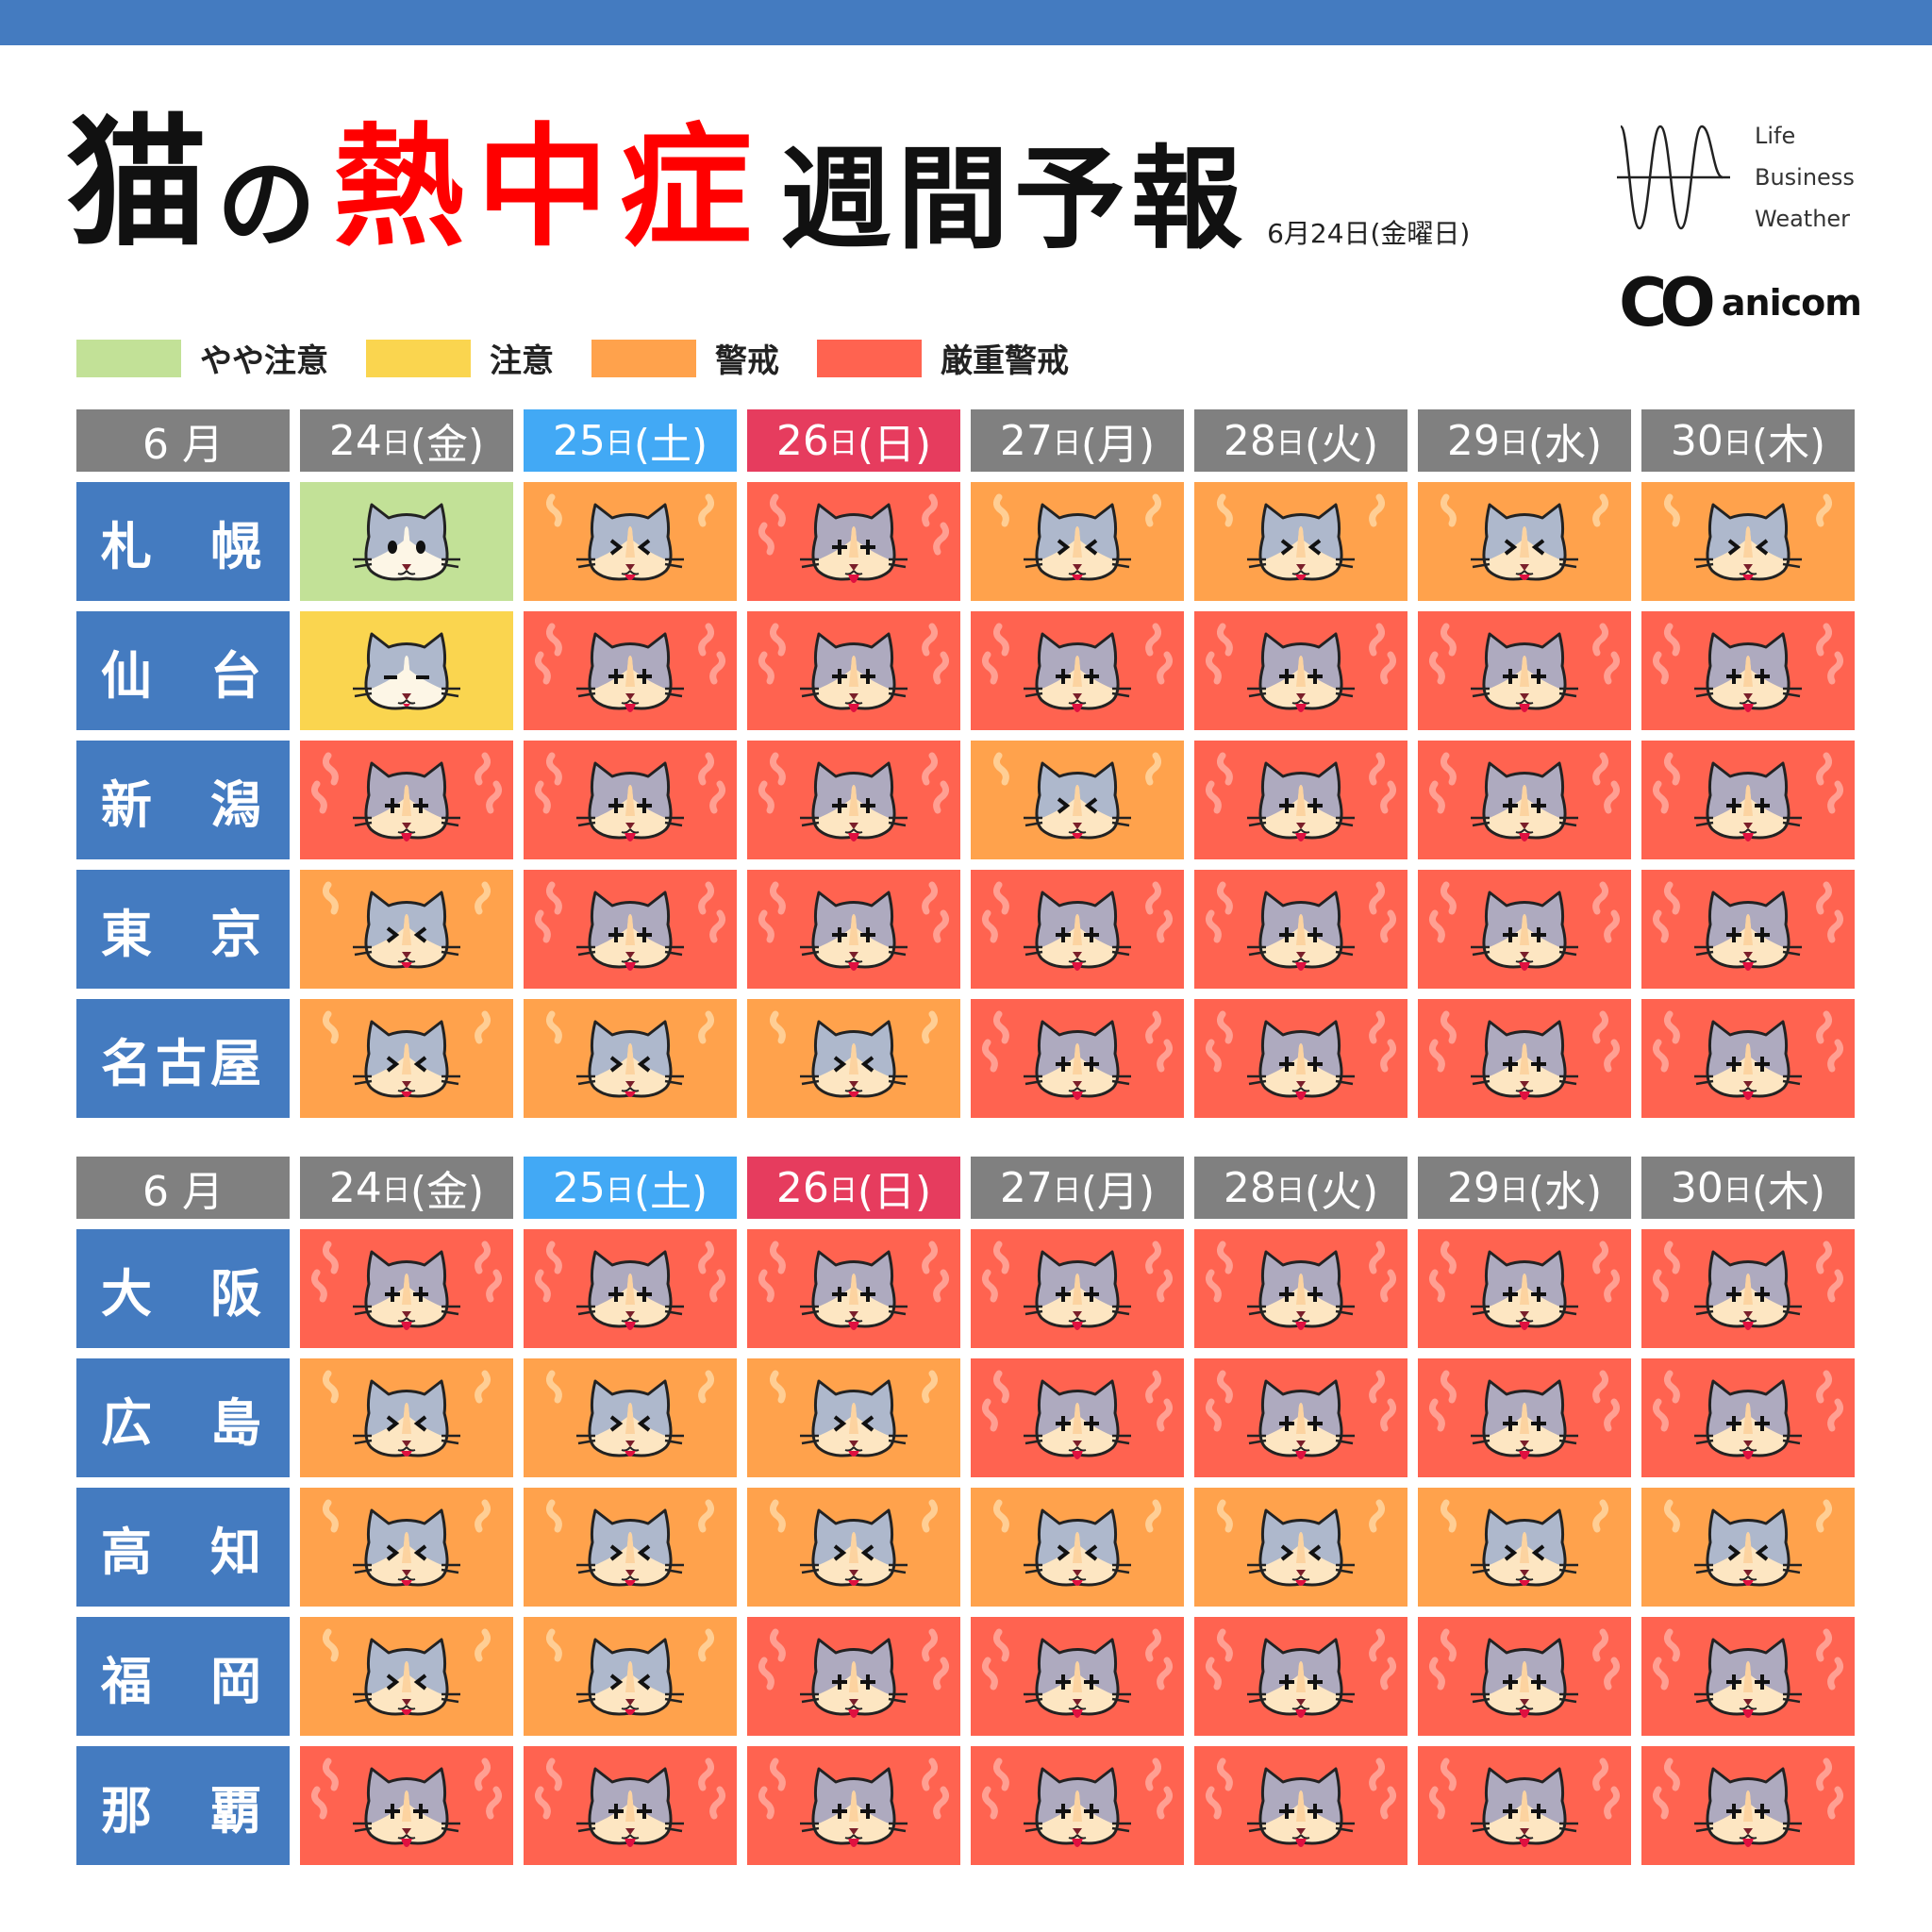 The image size is (1932, 1932). I want to click on title-weekly-forecast: 週間予報, so click(1015, 199).